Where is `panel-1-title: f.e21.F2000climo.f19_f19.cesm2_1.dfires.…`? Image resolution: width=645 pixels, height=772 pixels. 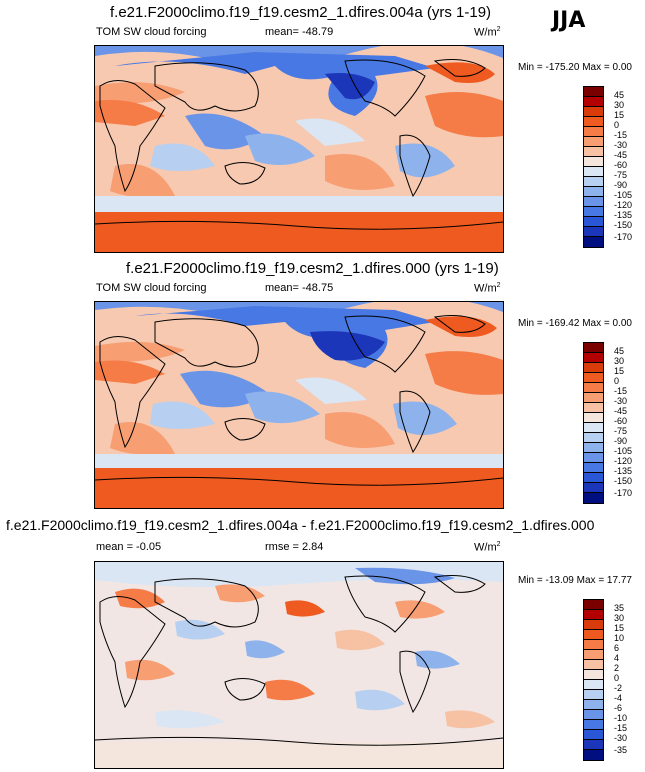 panel-1-title: f.e21.F2000climo.f19_f19.cesm2_1.dfires.… is located at coordinates (301, 12).